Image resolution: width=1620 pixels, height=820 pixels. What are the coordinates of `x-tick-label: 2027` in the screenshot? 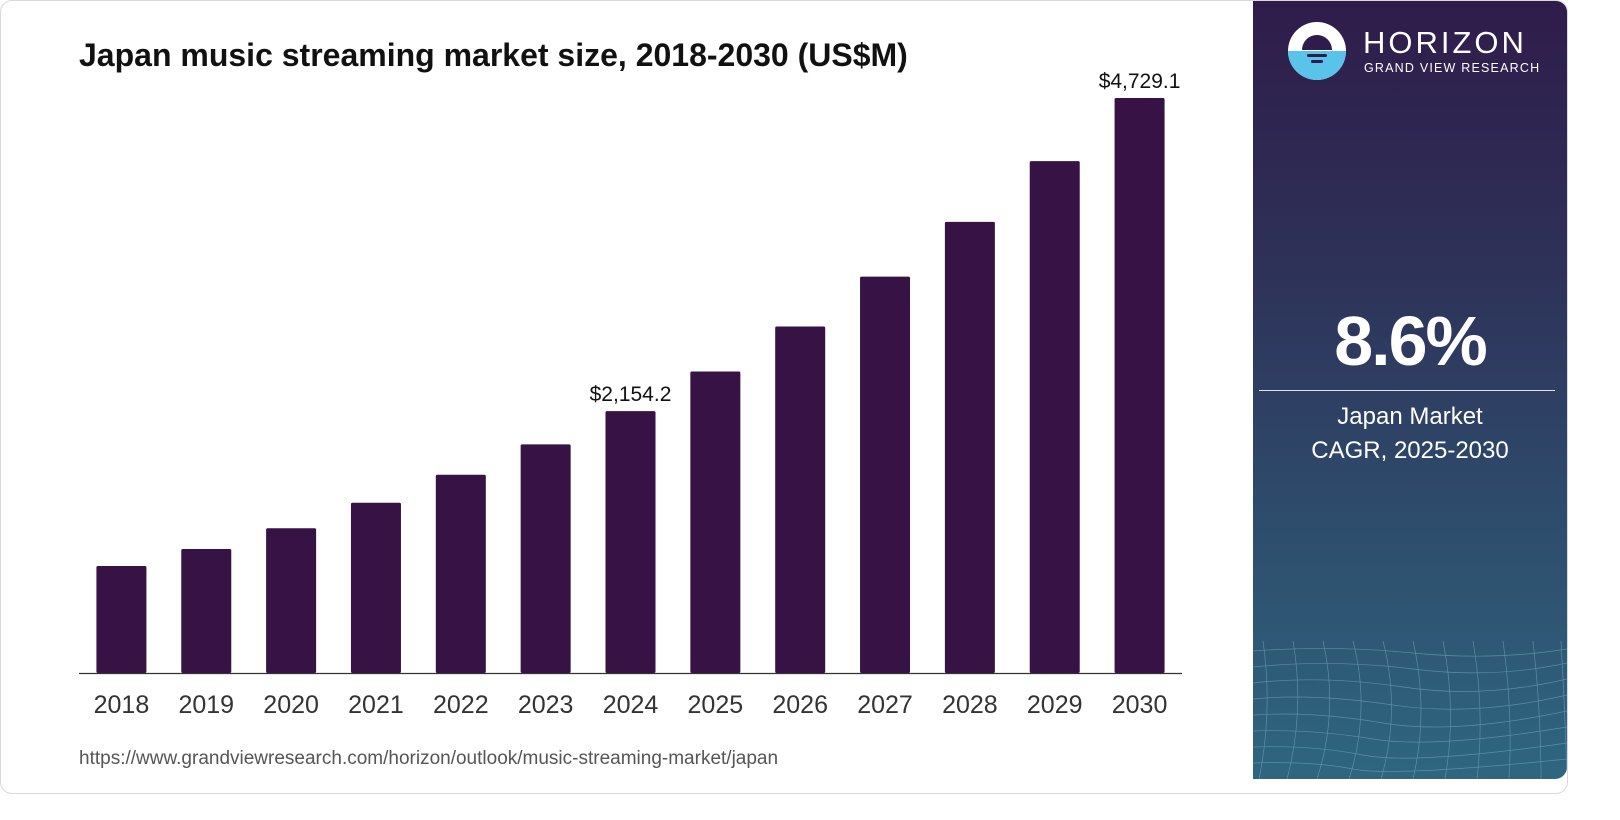 It's located at (885, 705).